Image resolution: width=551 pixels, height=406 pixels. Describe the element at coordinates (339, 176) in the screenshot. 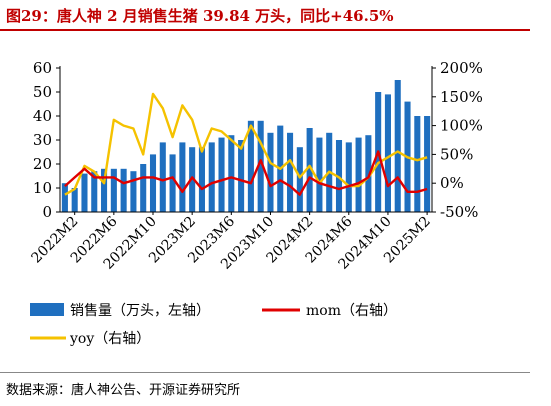

I see `bar-2024M5` at that location.